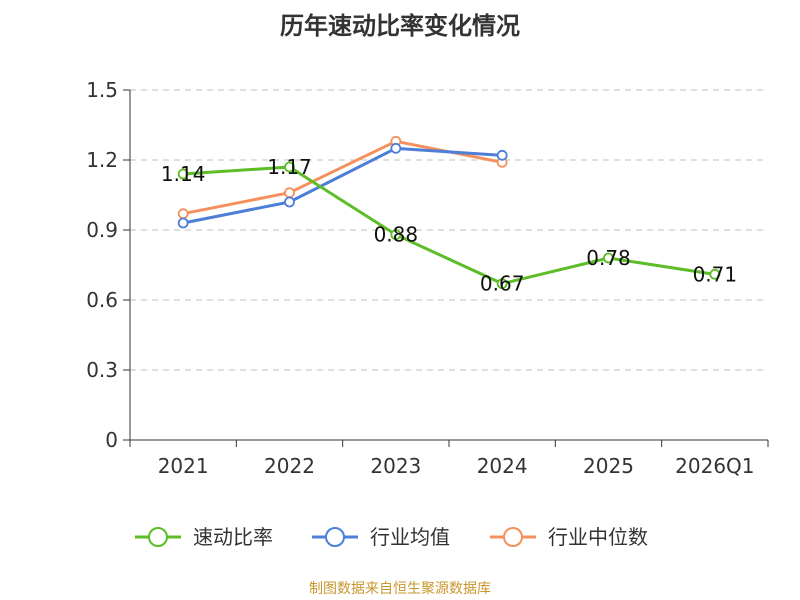 This screenshot has width=800, height=600. What do you see at coordinates (183, 466) in the screenshot?
I see `x-tick-label: 2021` at bounding box center [183, 466].